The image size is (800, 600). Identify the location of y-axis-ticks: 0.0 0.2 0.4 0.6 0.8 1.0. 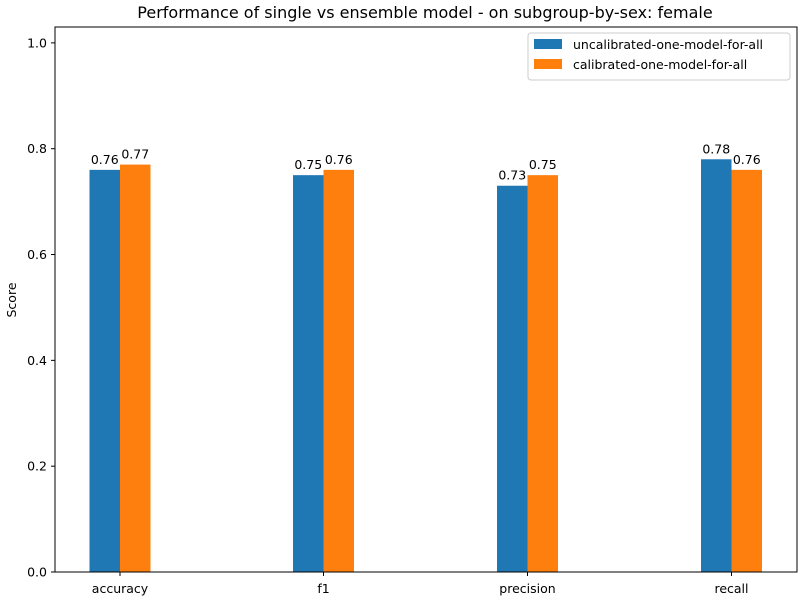
(41, 307).